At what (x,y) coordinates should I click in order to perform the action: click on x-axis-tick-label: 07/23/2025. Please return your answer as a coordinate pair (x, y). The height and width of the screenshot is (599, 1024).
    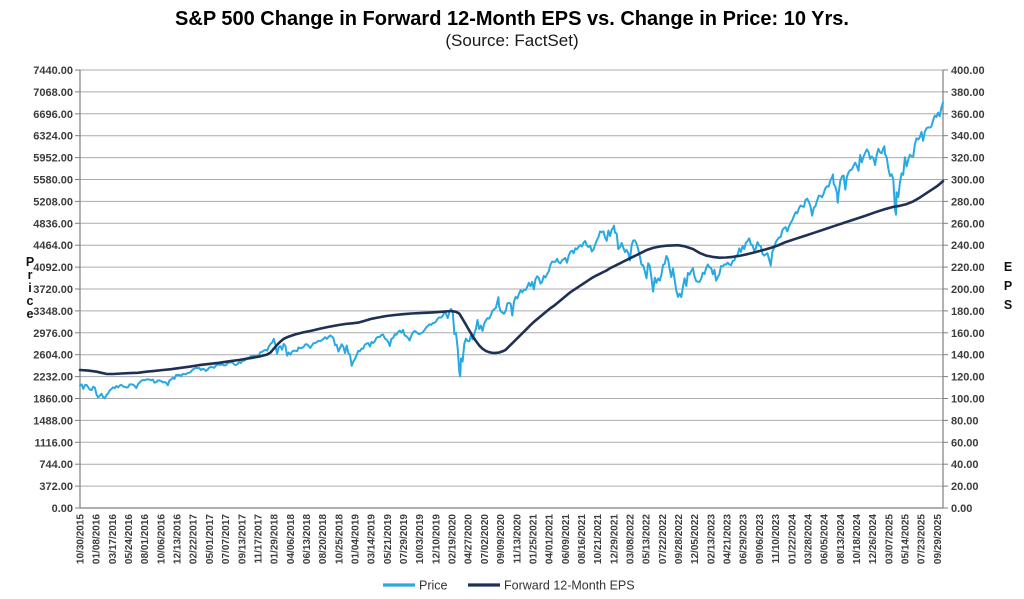
    Looking at the image, I should click on (922, 539).